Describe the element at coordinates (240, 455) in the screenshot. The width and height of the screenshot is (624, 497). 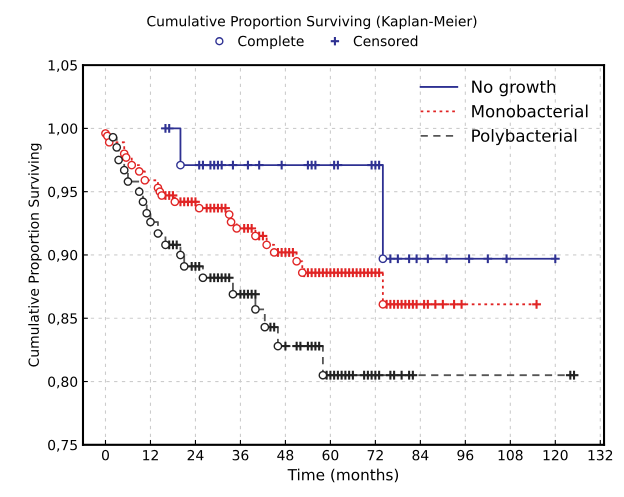
I see `x-tick-label: 36` at that location.